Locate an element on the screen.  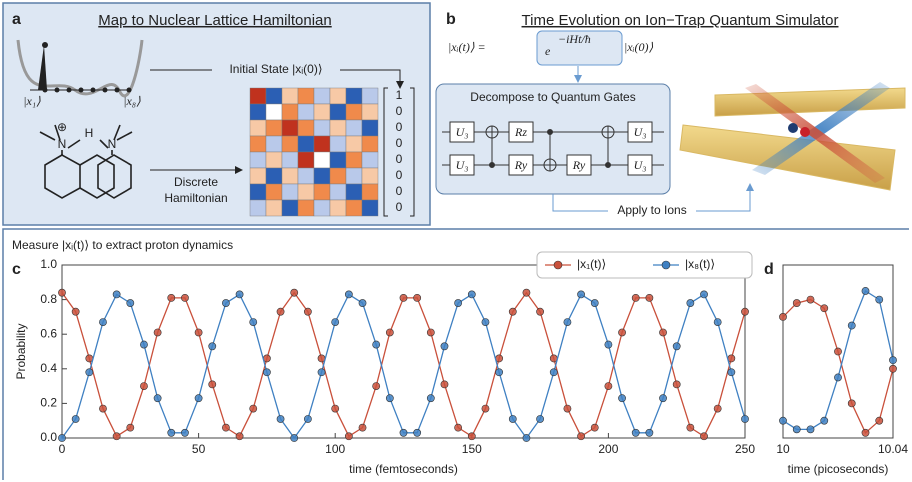
legend-label: |x₁(t)⟩ is located at coordinates (591, 264).